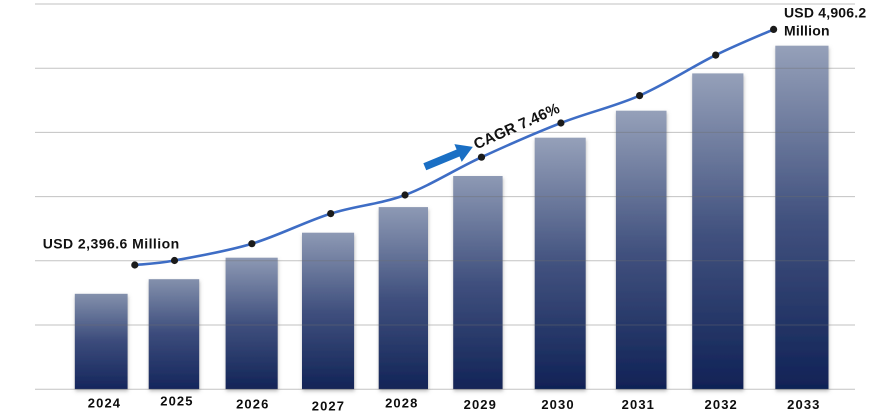 The width and height of the screenshot is (873, 420). I want to click on svg-text: USD 4,906.2, so click(825, 12).